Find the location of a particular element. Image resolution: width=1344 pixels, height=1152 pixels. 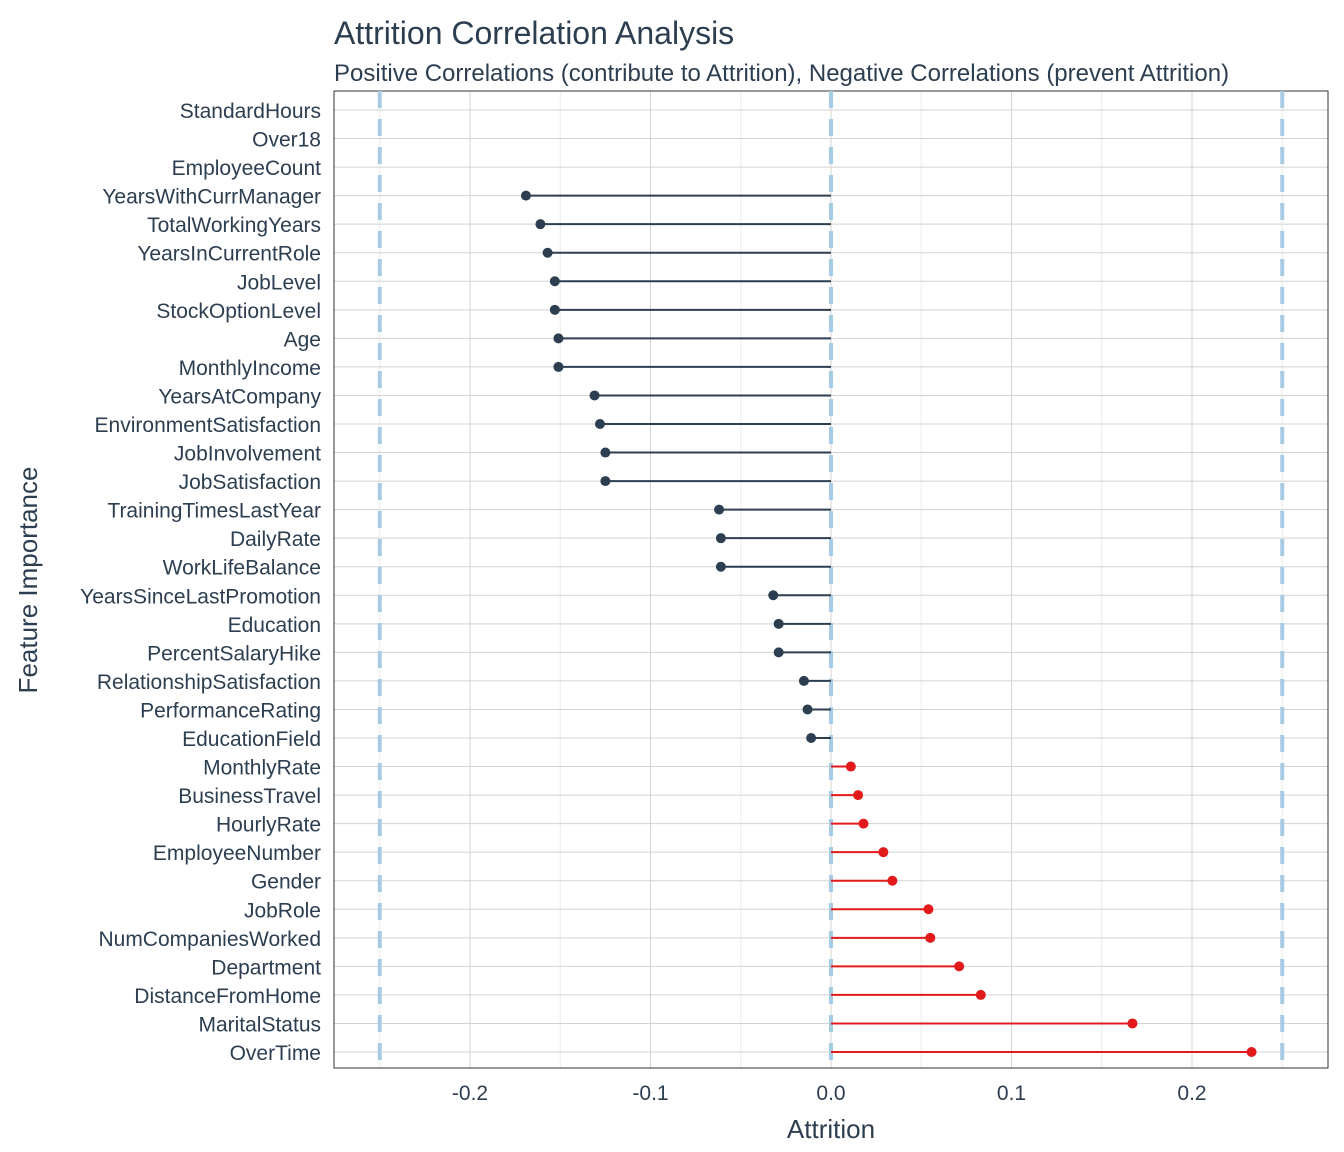

chart-title: Attrition Correlation Analysis is located at coordinates (534, 33).